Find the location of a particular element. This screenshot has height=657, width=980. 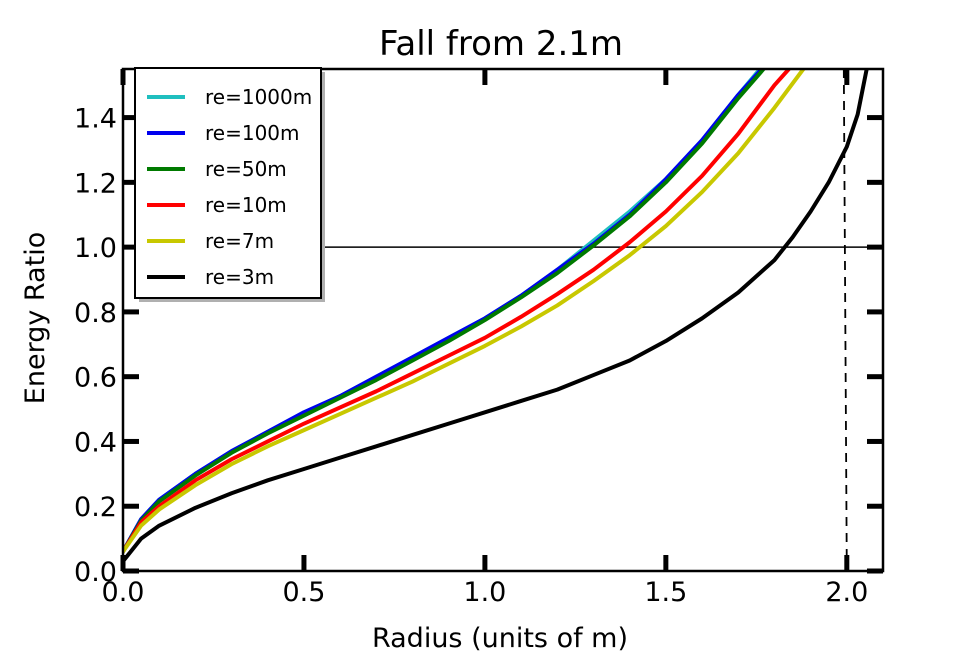

y-tick-label: 0.4 is located at coordinates (95, 442).